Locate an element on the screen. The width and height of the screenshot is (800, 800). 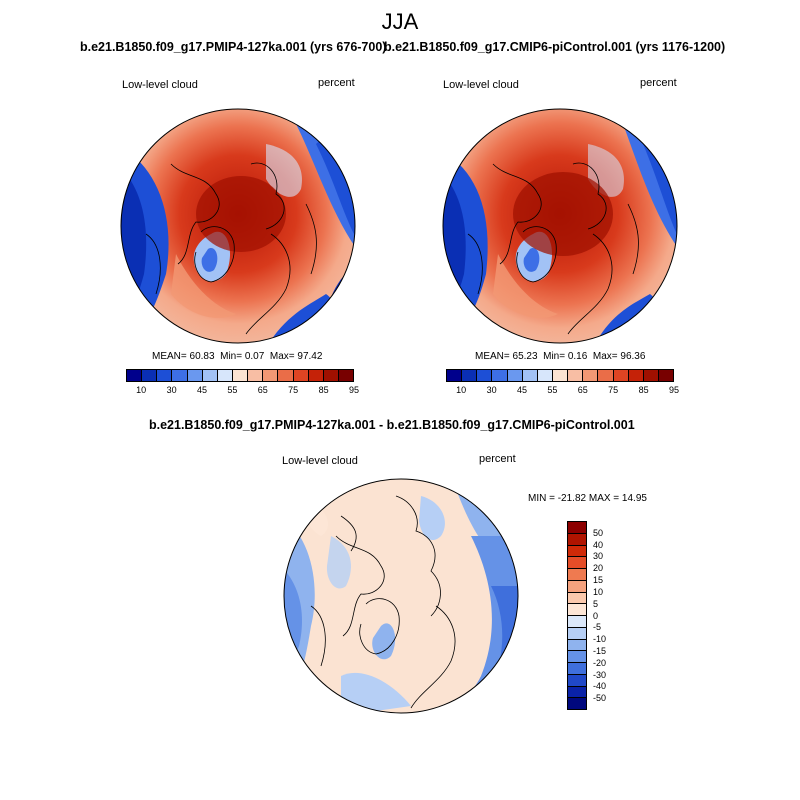
colorbar-difference is located at coordinates (577, 615).